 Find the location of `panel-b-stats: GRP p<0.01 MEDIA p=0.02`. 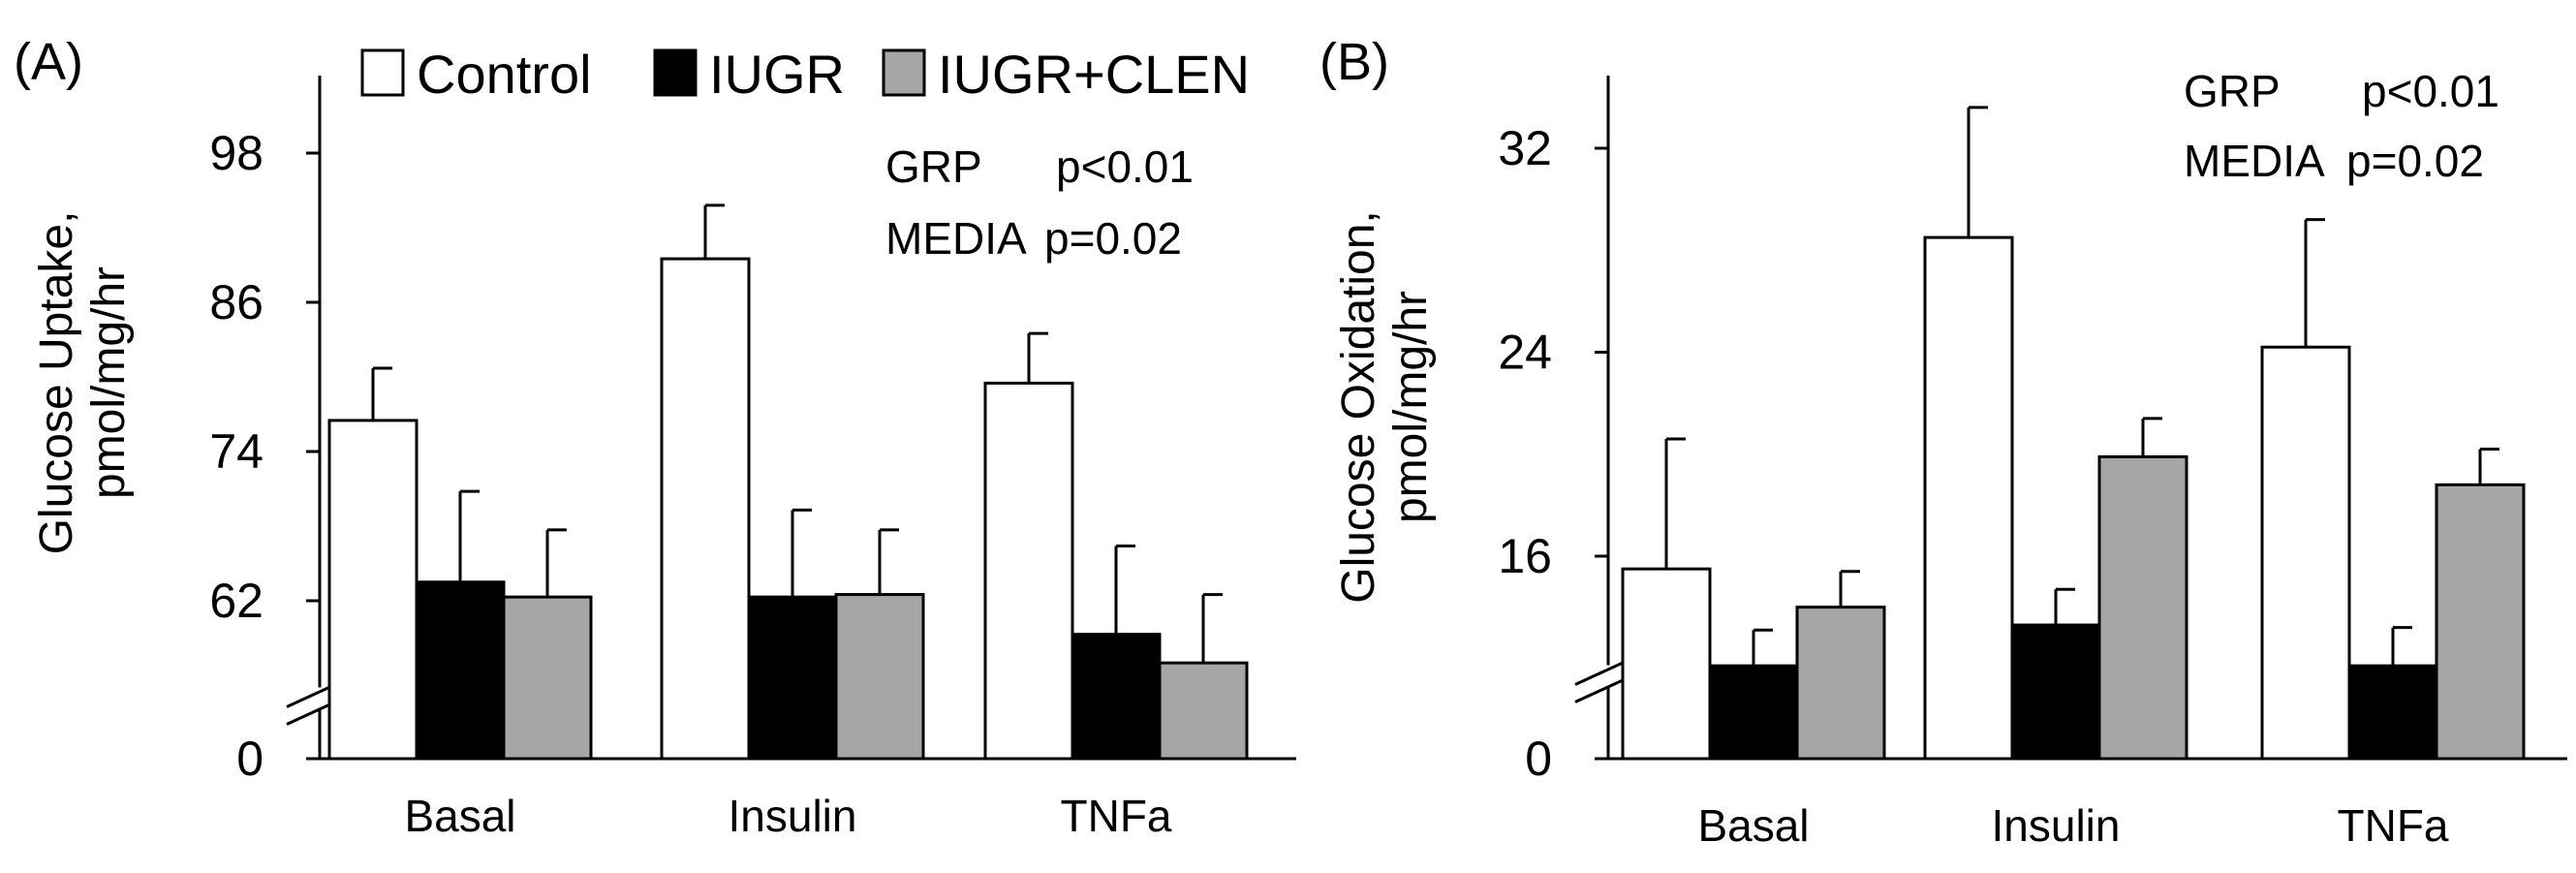

panel-b-stats: GRP p<0.01 MEDIA p=0.02 is located at coordinates (2341, 126).